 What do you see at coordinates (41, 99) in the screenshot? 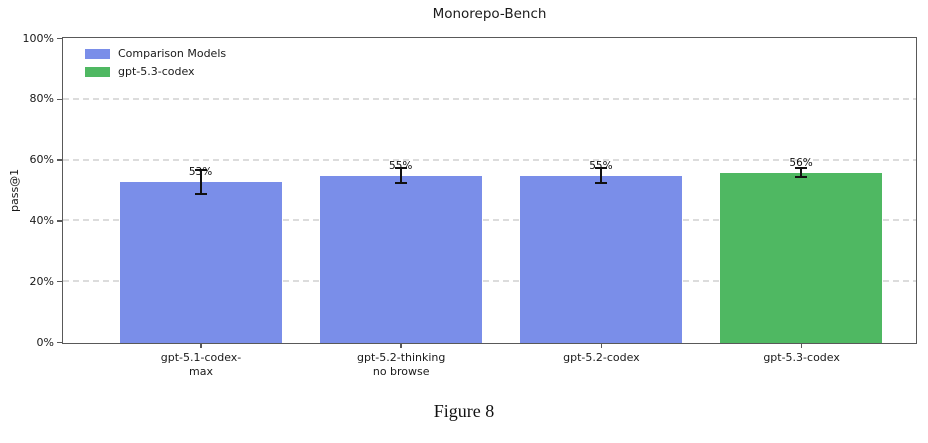
I see `y-tick-label: 80%` at bounding box center [41, 99].